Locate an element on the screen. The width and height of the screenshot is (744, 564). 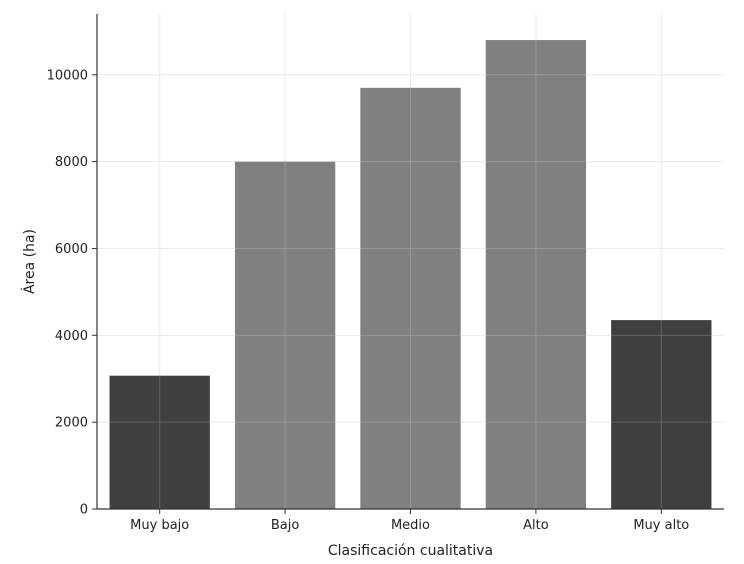
y-tick-label: 2000 is located at coordinates (71, 423).